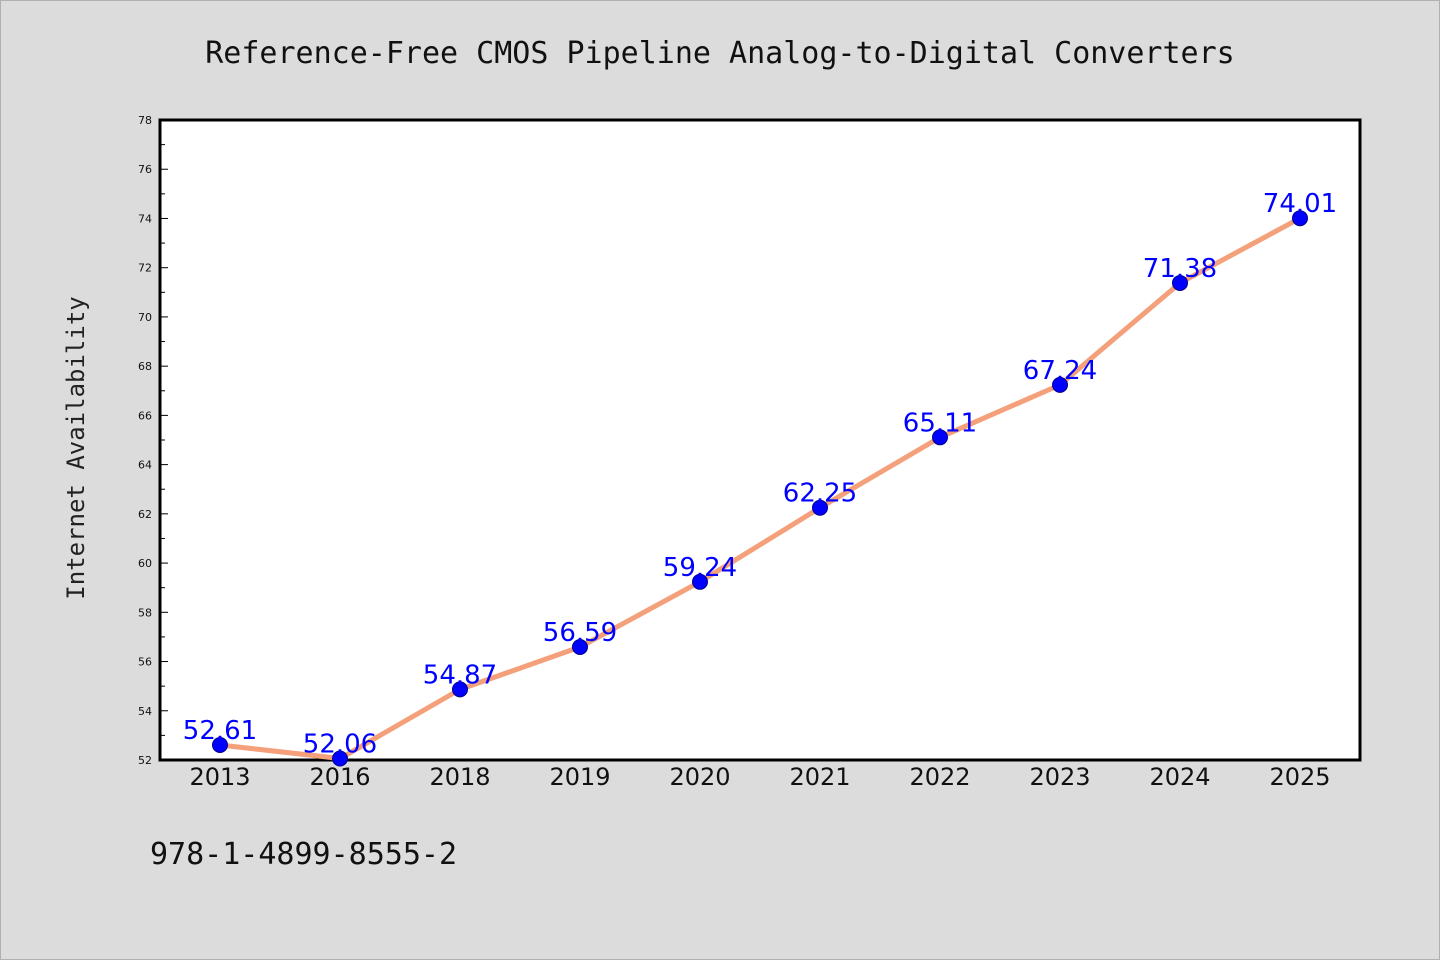 The image size is (1440, 960). What do you see at coordinates (219, 777) in the screenshot?
I see `x-tick-label: 2013` at bounding box center [219, 777].